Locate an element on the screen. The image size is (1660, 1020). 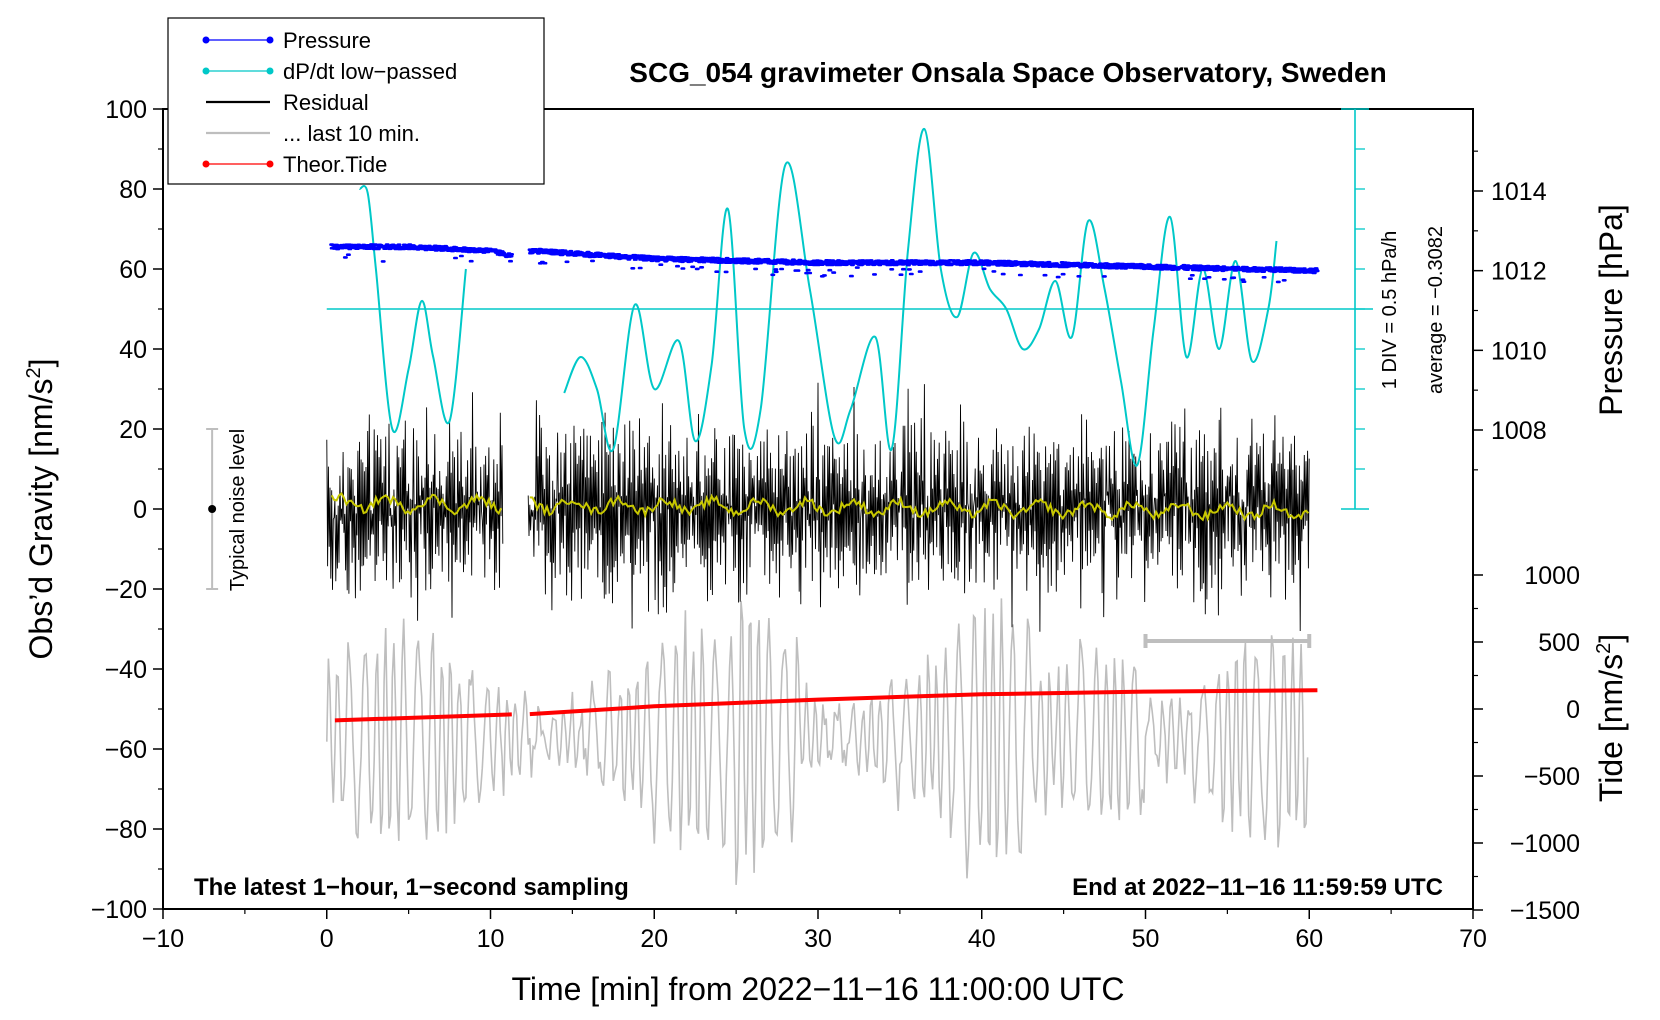
dpdt-scale-bar is located at coordinates (1355, 309).